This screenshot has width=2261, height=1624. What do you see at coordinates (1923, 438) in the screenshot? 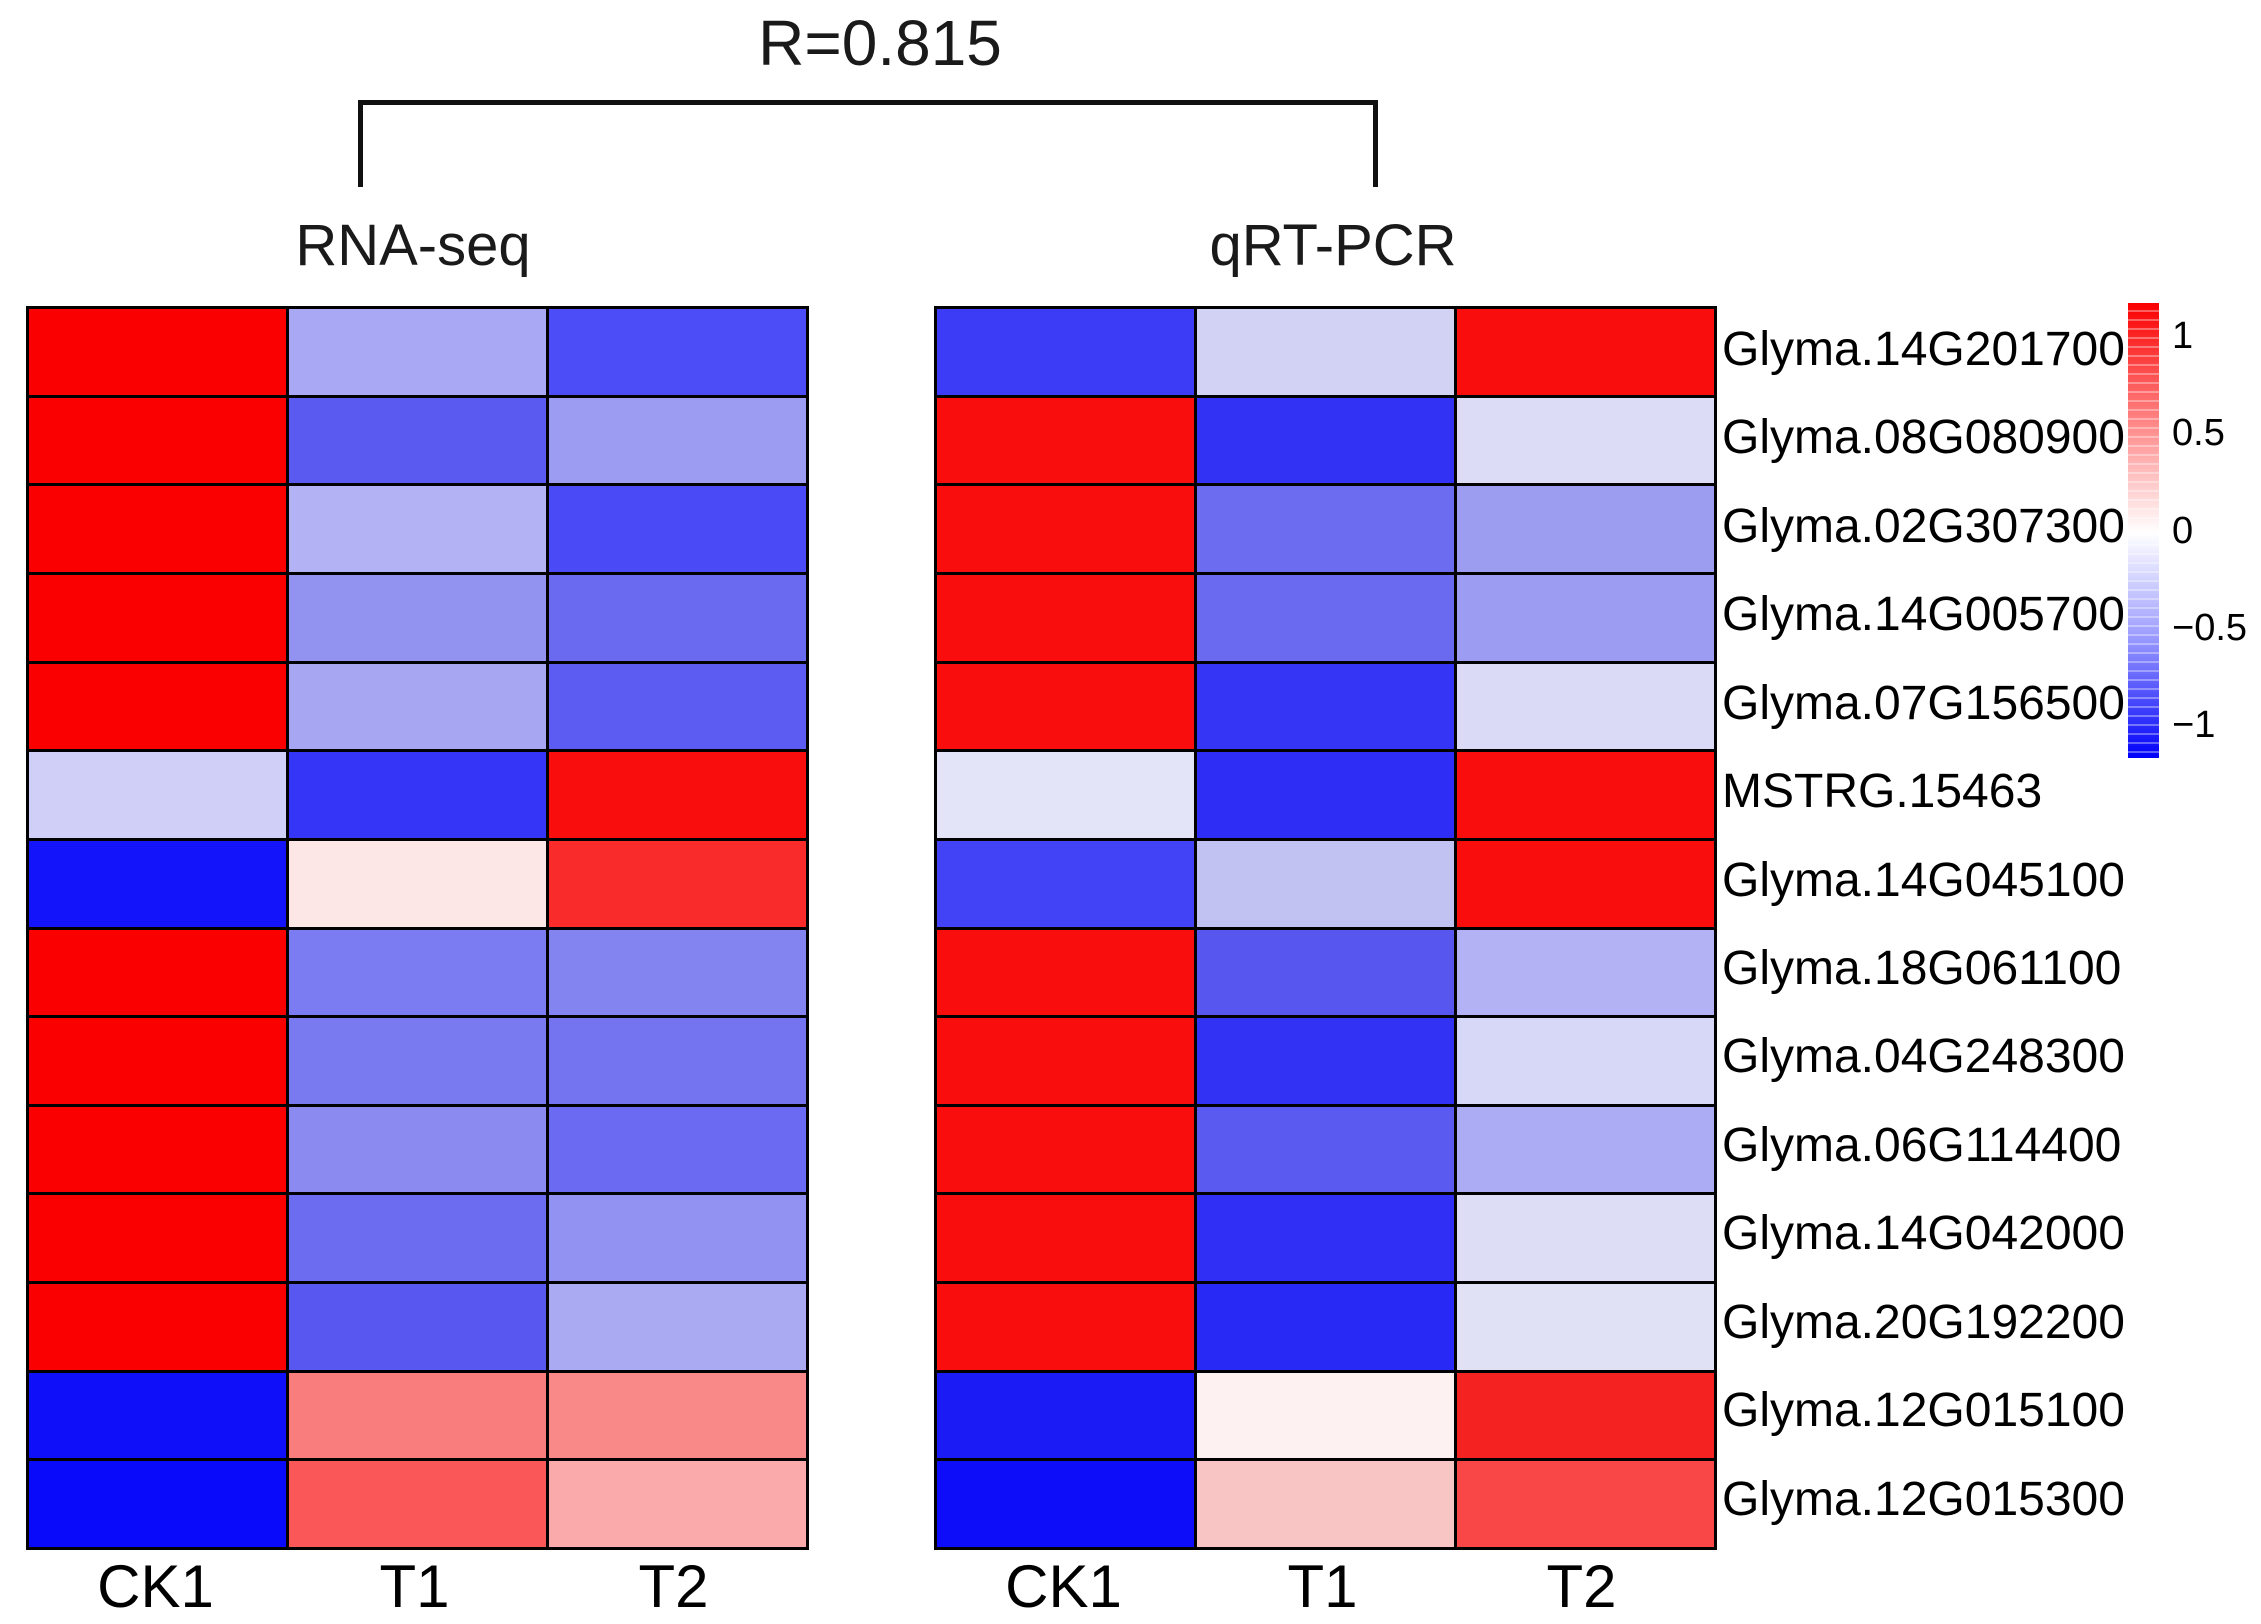
I see `gene-label: Glyma.08G080900` at bounding box center [1923, 438].